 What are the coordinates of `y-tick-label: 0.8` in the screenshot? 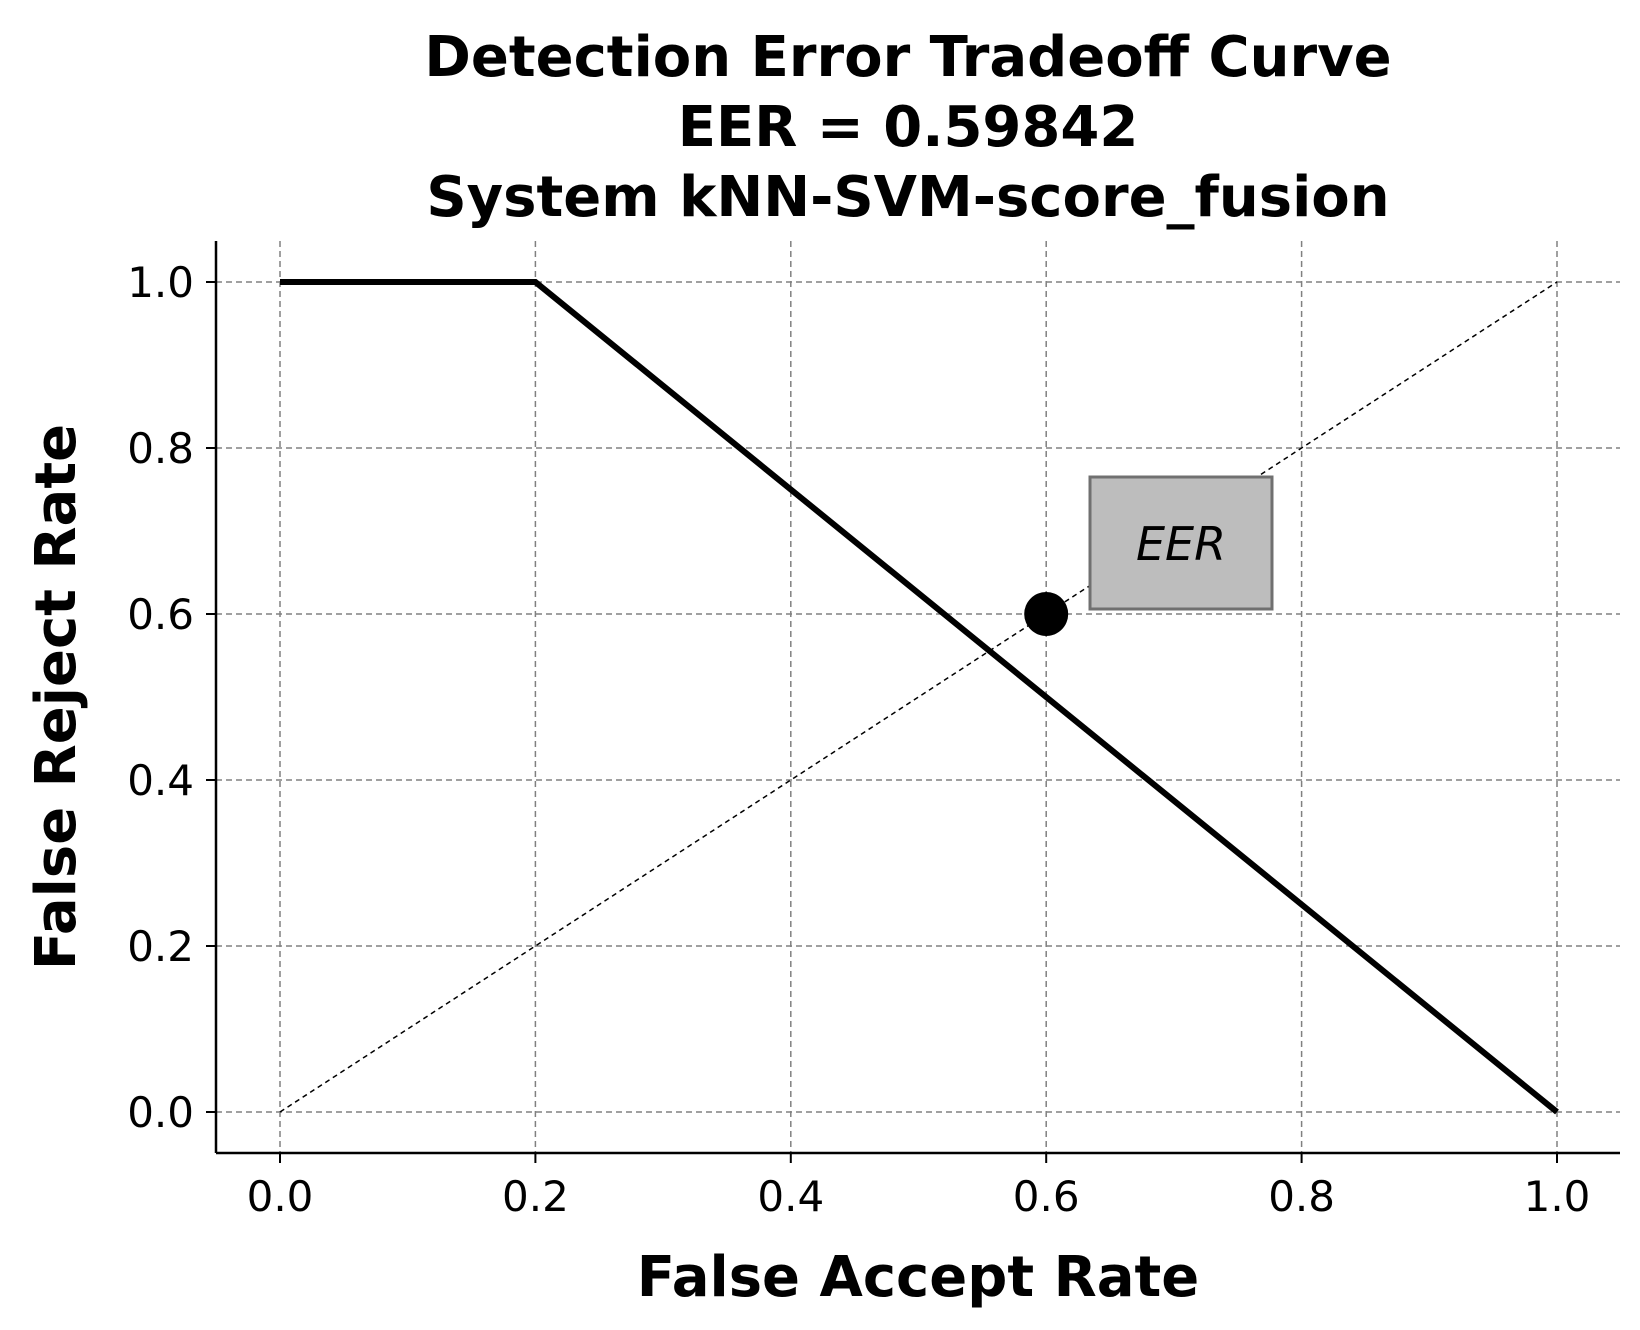 It's located at (160, 448).